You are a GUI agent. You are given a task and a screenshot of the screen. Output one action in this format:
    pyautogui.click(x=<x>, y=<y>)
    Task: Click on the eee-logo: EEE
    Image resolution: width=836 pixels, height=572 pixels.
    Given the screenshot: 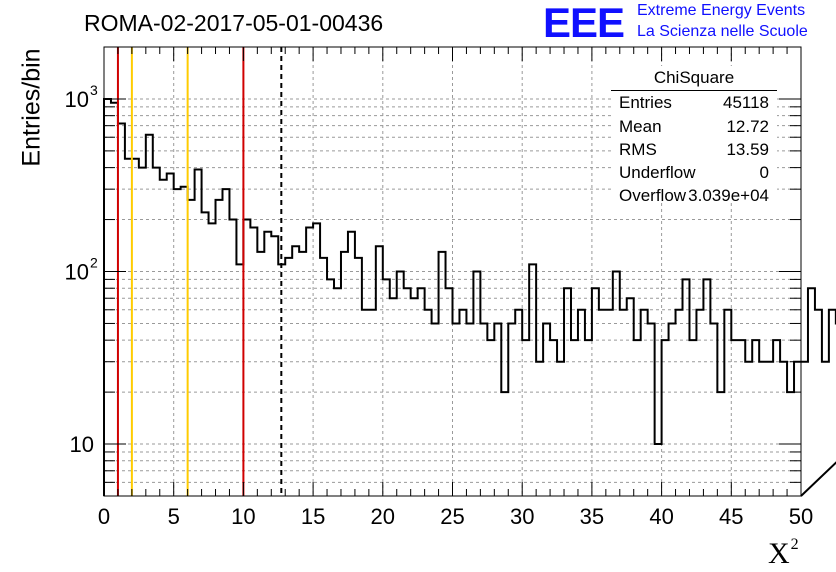 What is the action you would take?
    pyautogui.click(x=584, y=23)
    